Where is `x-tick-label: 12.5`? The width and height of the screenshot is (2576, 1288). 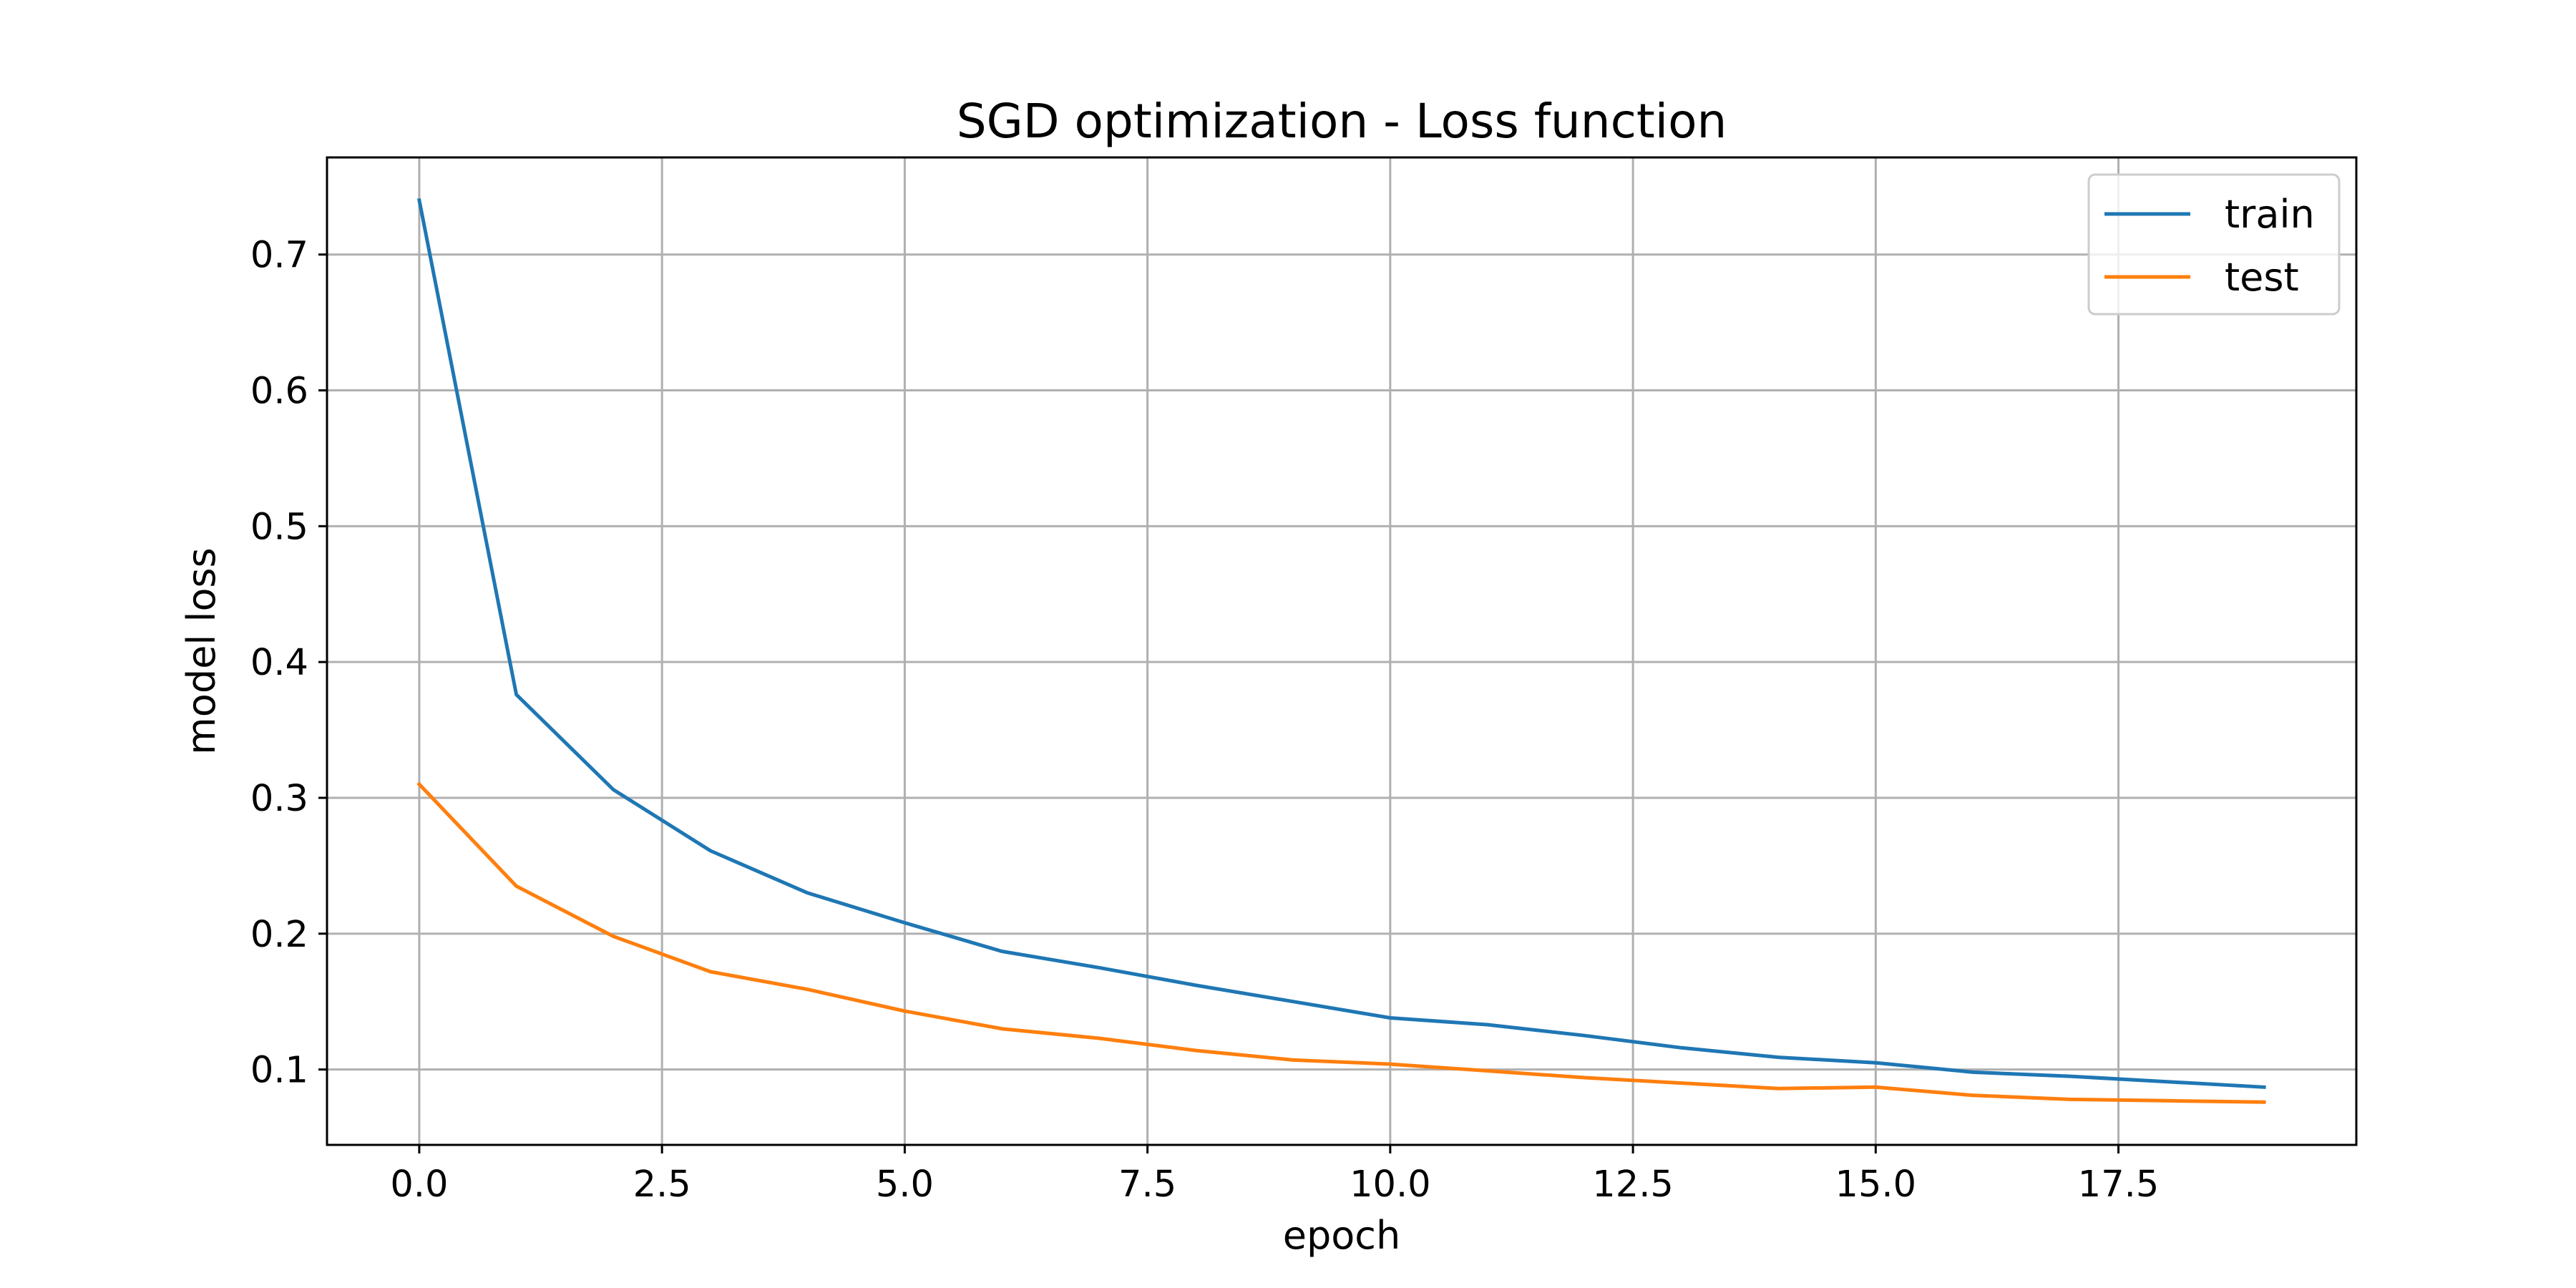
x-tick-label: 12.5 is located at coordinates (1633, 1184).